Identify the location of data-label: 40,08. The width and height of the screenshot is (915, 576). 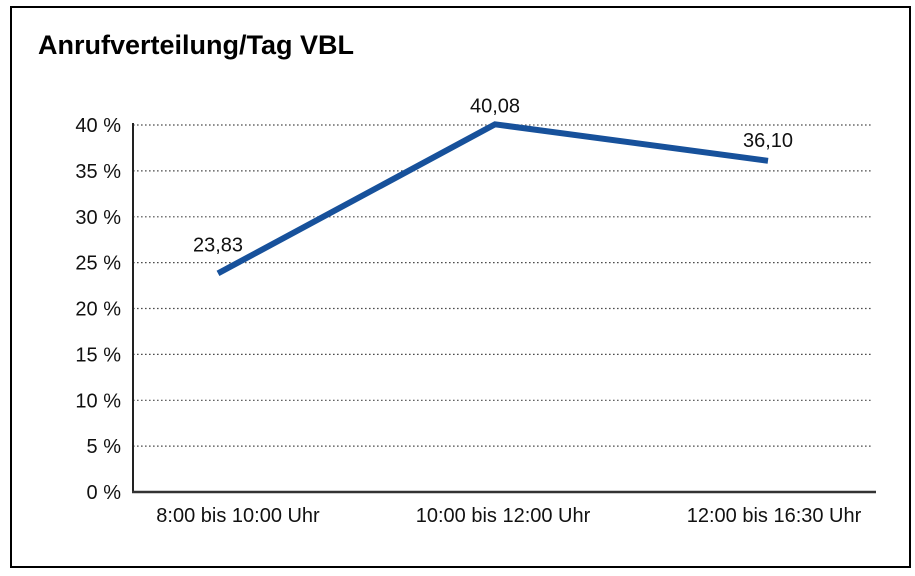
(495, 106).